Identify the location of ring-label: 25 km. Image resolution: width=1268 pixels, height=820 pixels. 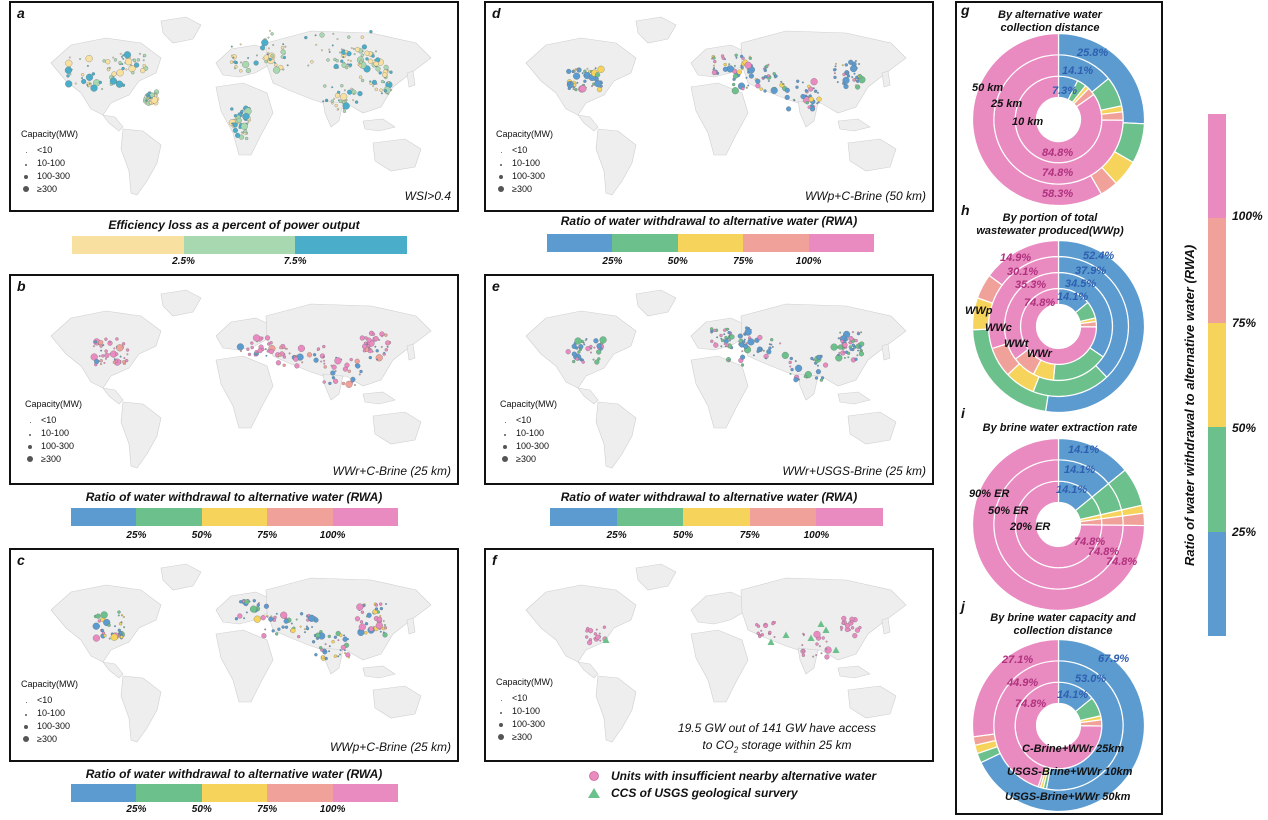
(1007, 104).